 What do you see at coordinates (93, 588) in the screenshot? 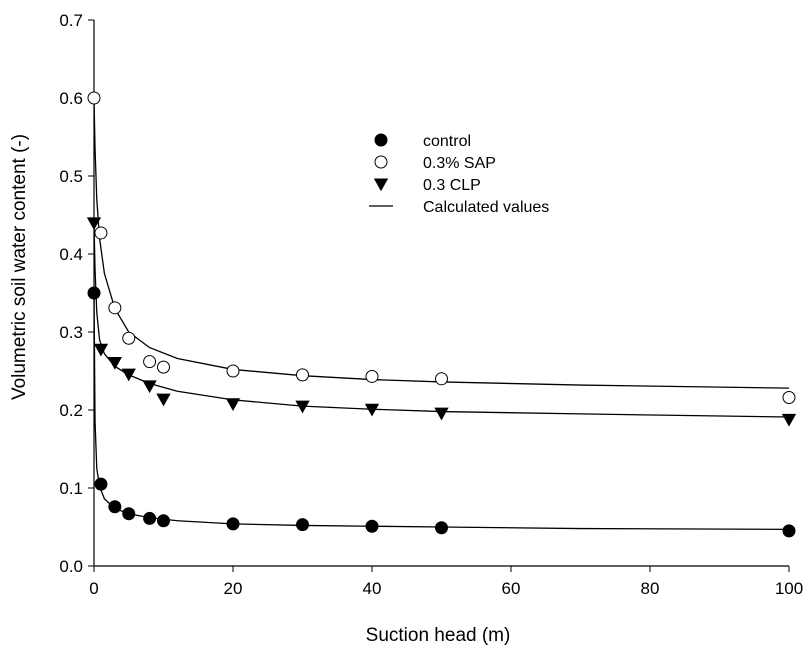
I see `x-tick-label: 0` at bounding box center [93, 588].